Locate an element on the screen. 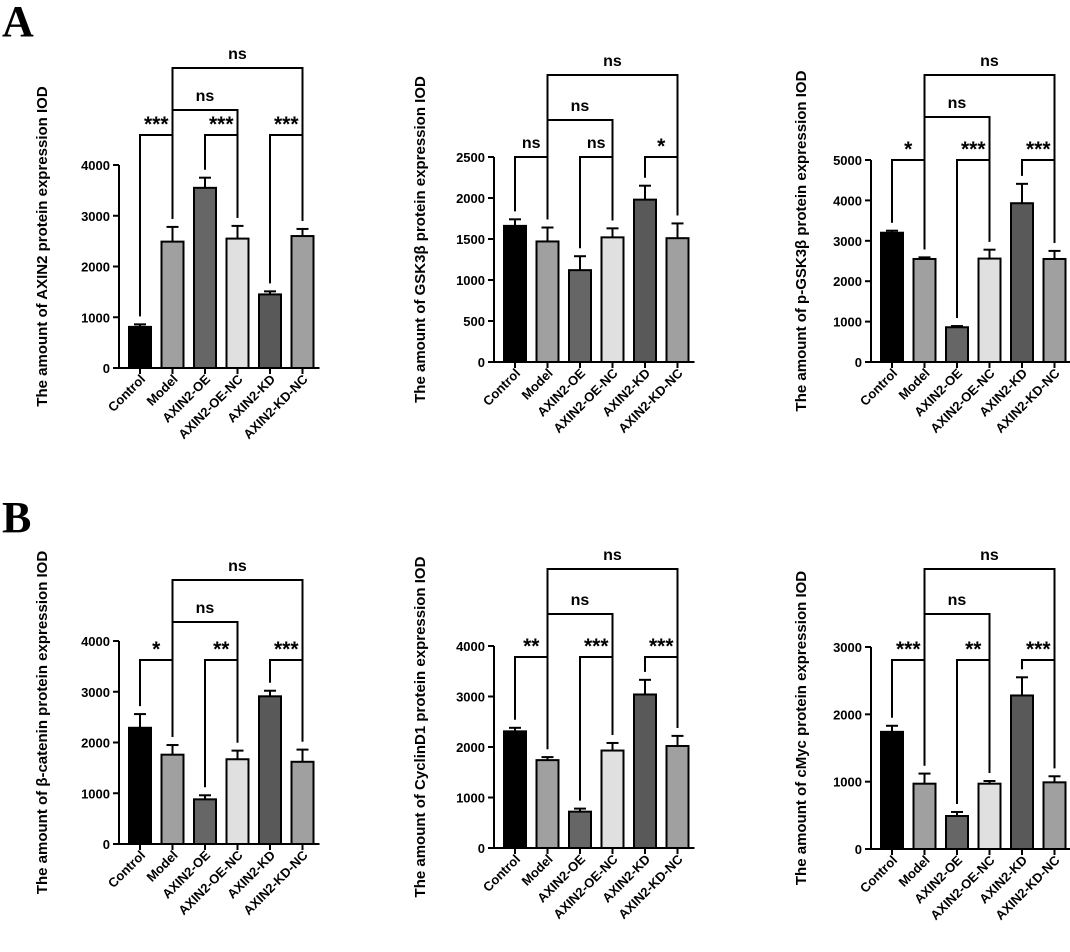 The height and width of the screenshot is (952, 1070). y-tick-label: 1500 is located at coordinates (470, 239).